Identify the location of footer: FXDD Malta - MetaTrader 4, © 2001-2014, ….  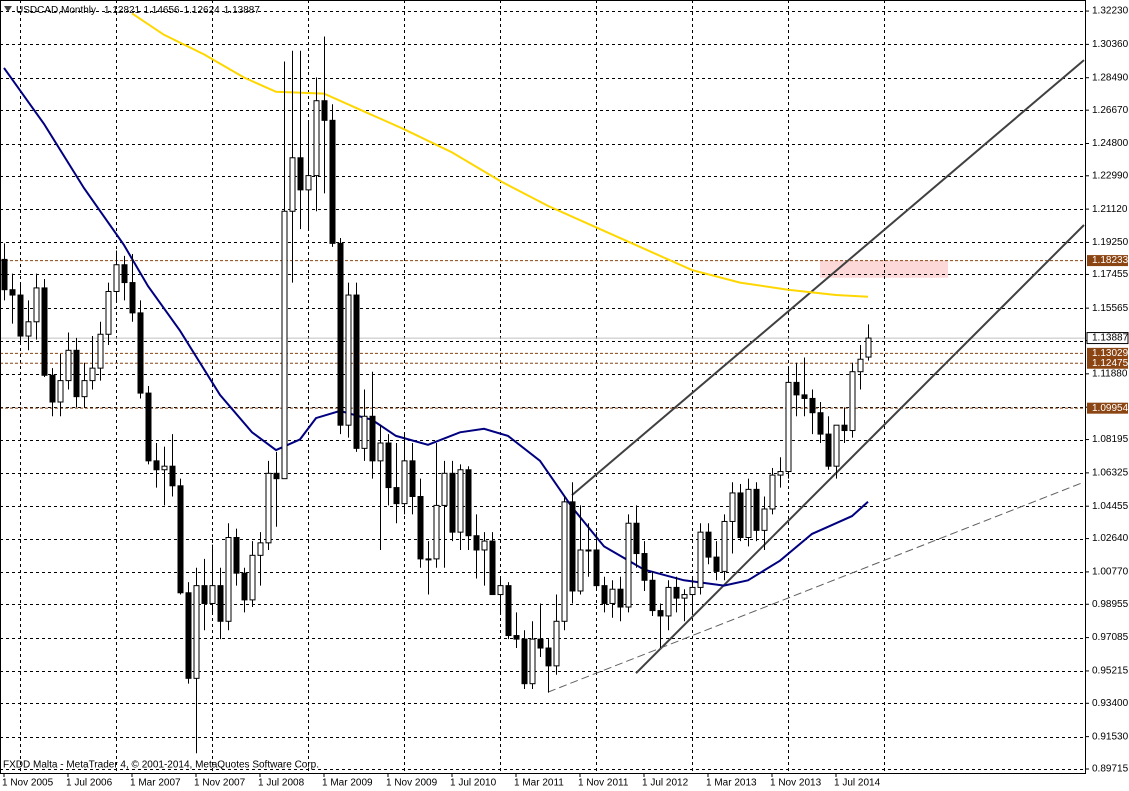
(161, 765).